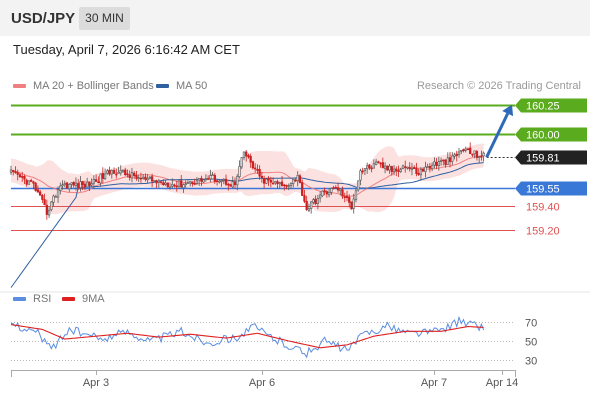  I want to click on credit-text: Research © 2026 Trading Central, so click(498, 86).